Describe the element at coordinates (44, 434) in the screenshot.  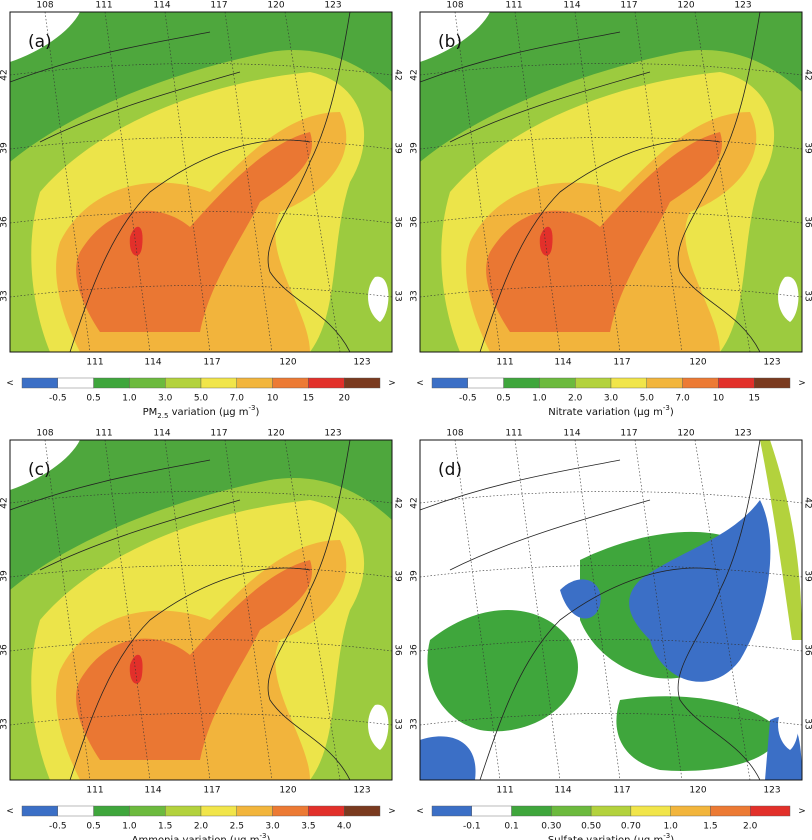
I see `lon-label: 108` at that location.